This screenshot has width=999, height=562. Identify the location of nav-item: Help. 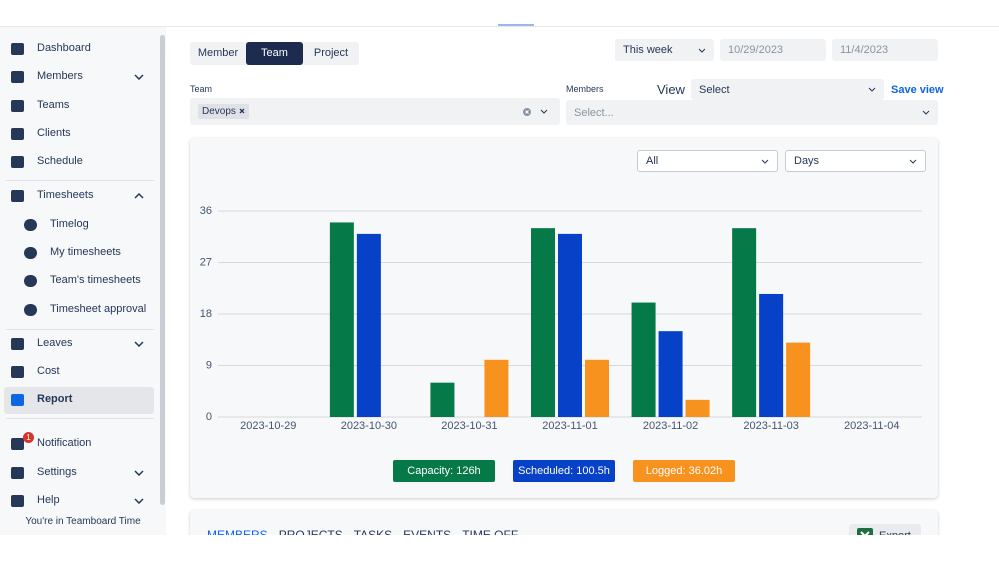
(48, 500).